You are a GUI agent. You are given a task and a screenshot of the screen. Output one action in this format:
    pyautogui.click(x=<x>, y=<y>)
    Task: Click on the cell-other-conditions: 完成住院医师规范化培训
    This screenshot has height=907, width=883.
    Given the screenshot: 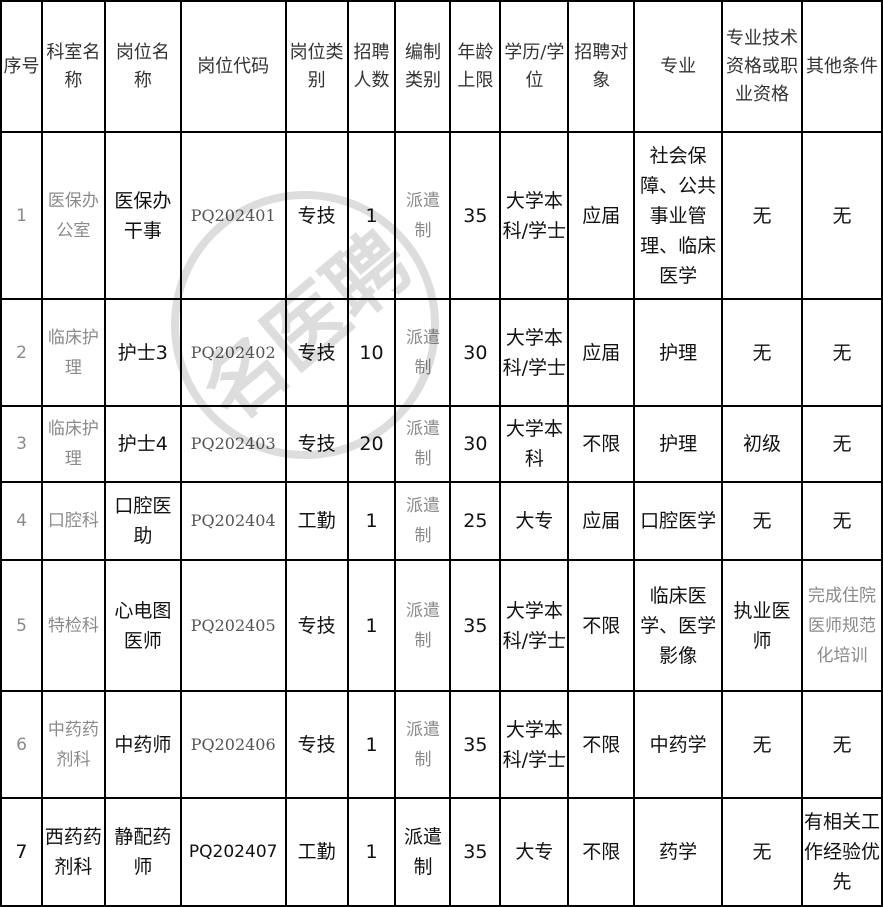 What is the action you would take?
    pyautogui.click(x=842, y=625)
    